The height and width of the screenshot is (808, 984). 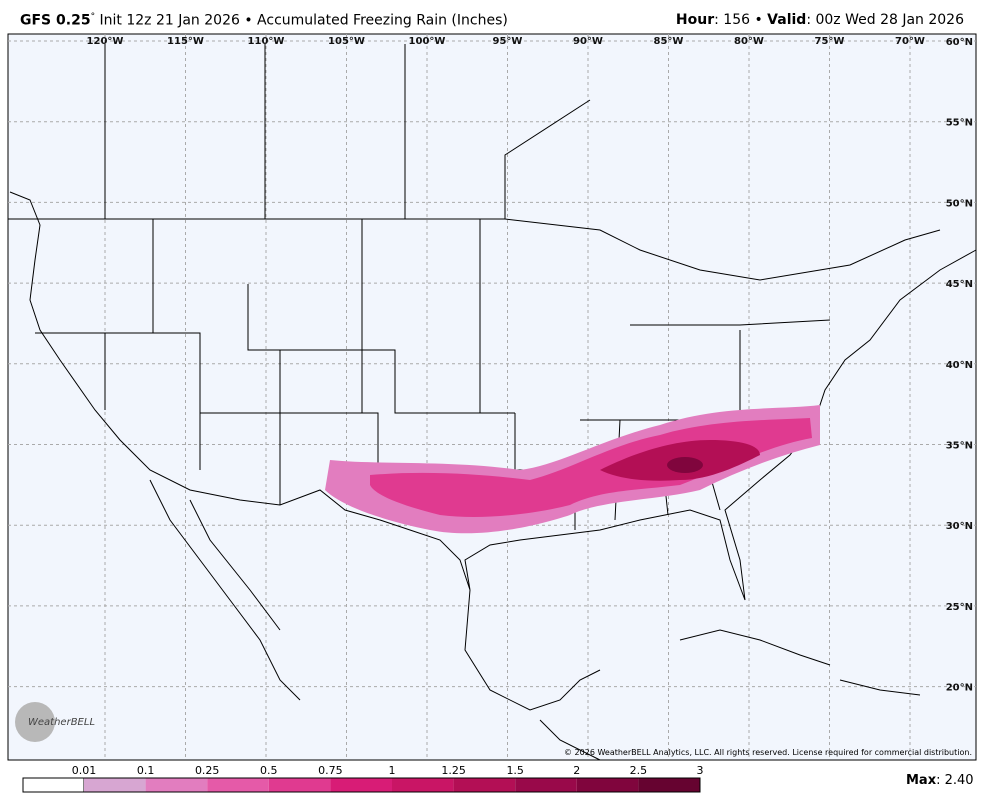 What do you see at coordinates (695, 20) in the screenshot?
I see `hour-label: Hour` at bounding box center [695, 20].